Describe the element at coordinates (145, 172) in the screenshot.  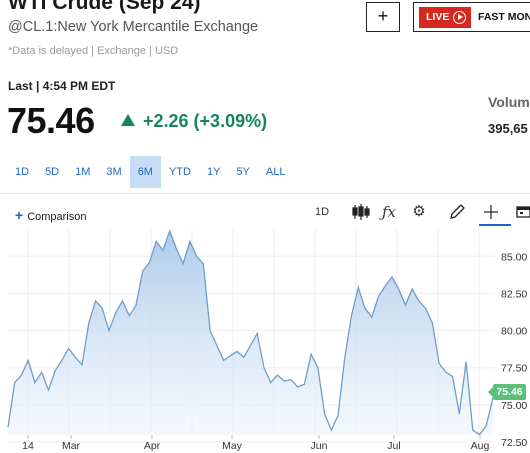
I see `range-6m: 6M` at that location.